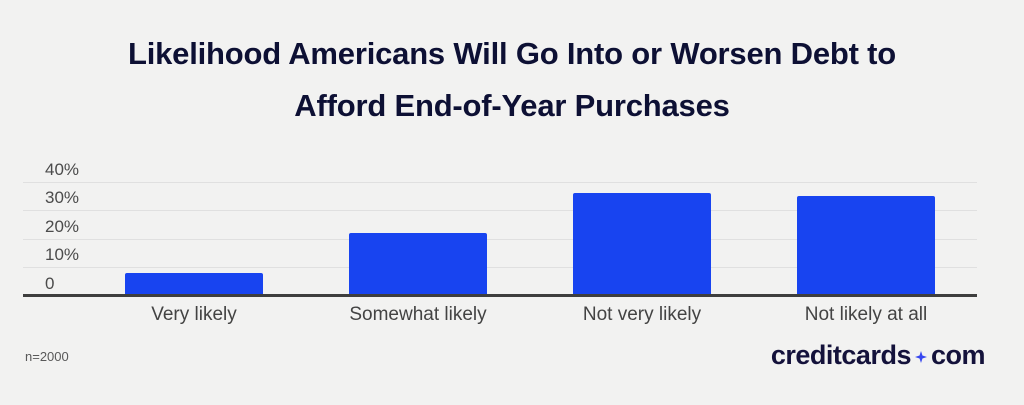 Image resolution: width=1024 pixels, height=405 pixels. What do you see at coordinates (418, 314) in the screenshot?
I see `x-axis-label-somewhat-likely: Somewhat likely` at bounding box center [418, 314].